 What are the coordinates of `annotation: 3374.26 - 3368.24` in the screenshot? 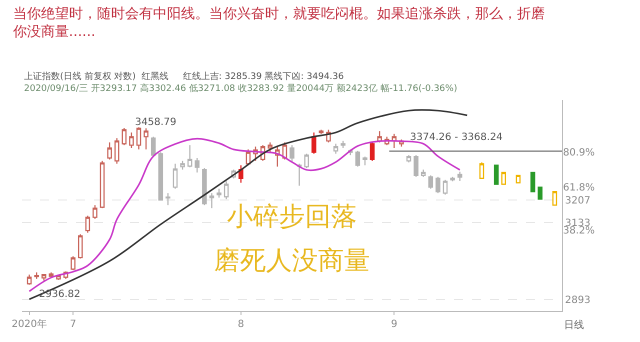 It's located at (456, 137).